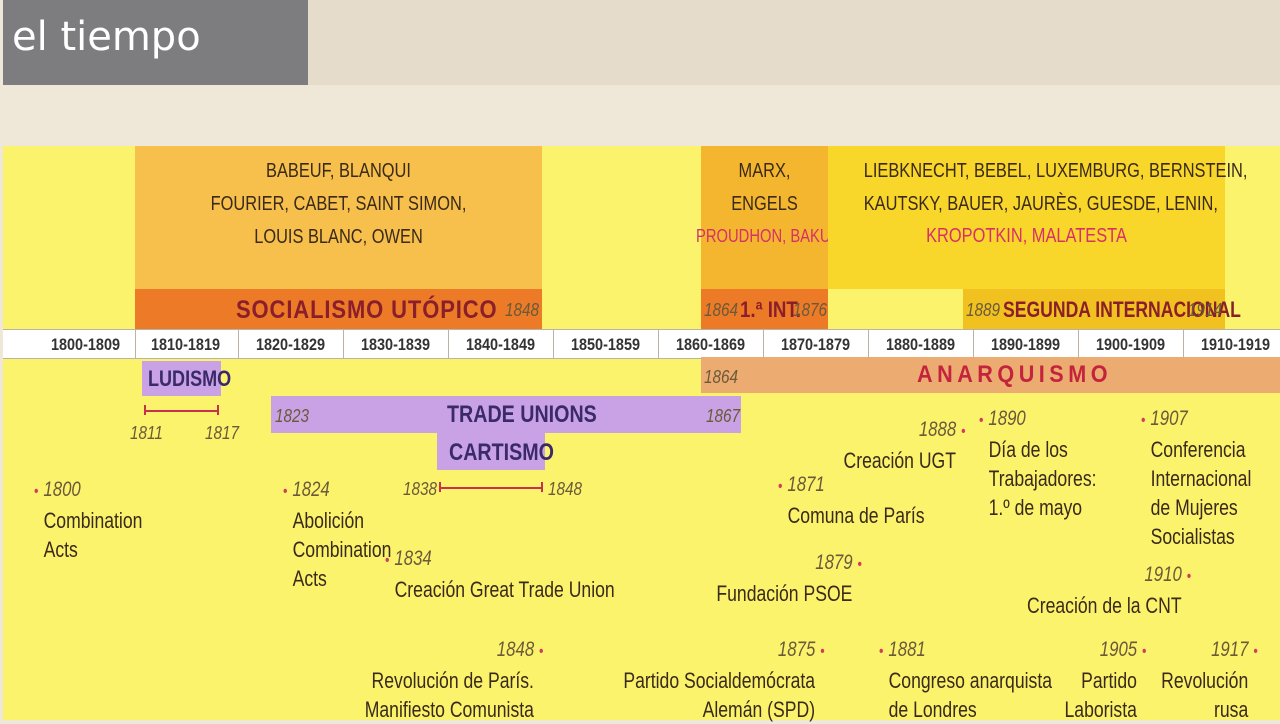  Describe the element at coordinates (190, 378) in the screenshot. I see `ludismo-label: LUDISMO` at that location.